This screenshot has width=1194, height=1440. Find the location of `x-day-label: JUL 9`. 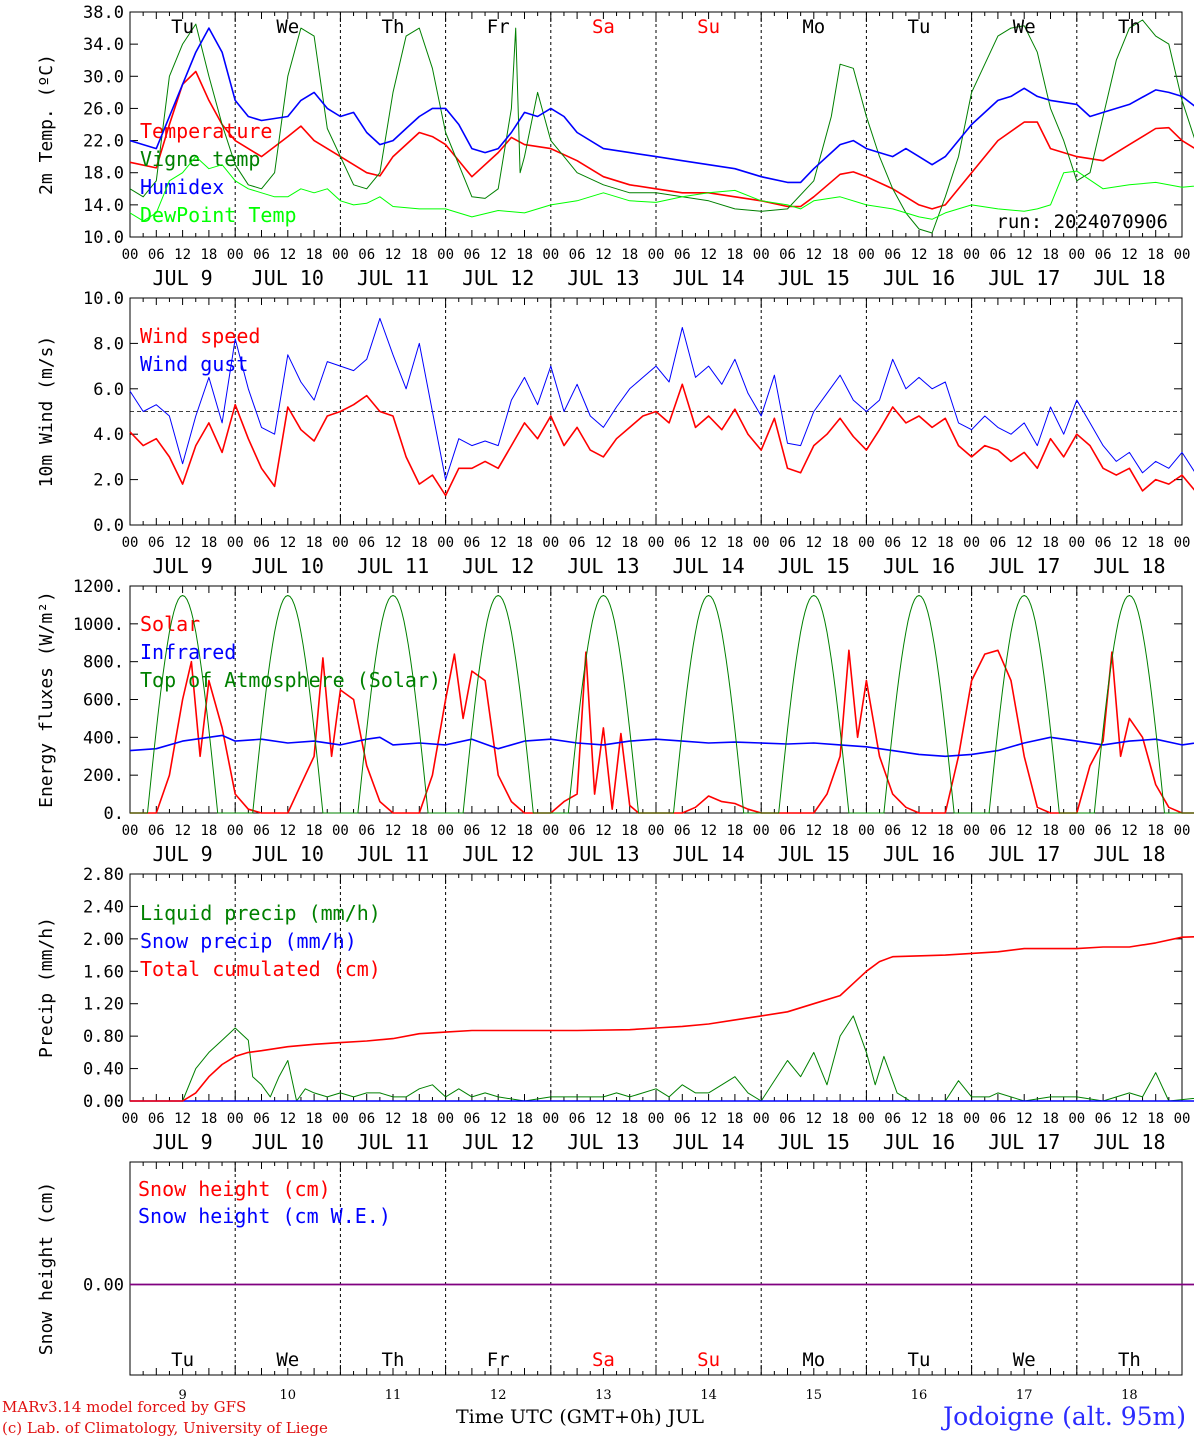

x-day-label: JUL 9 is located at coordinates (182, 278).